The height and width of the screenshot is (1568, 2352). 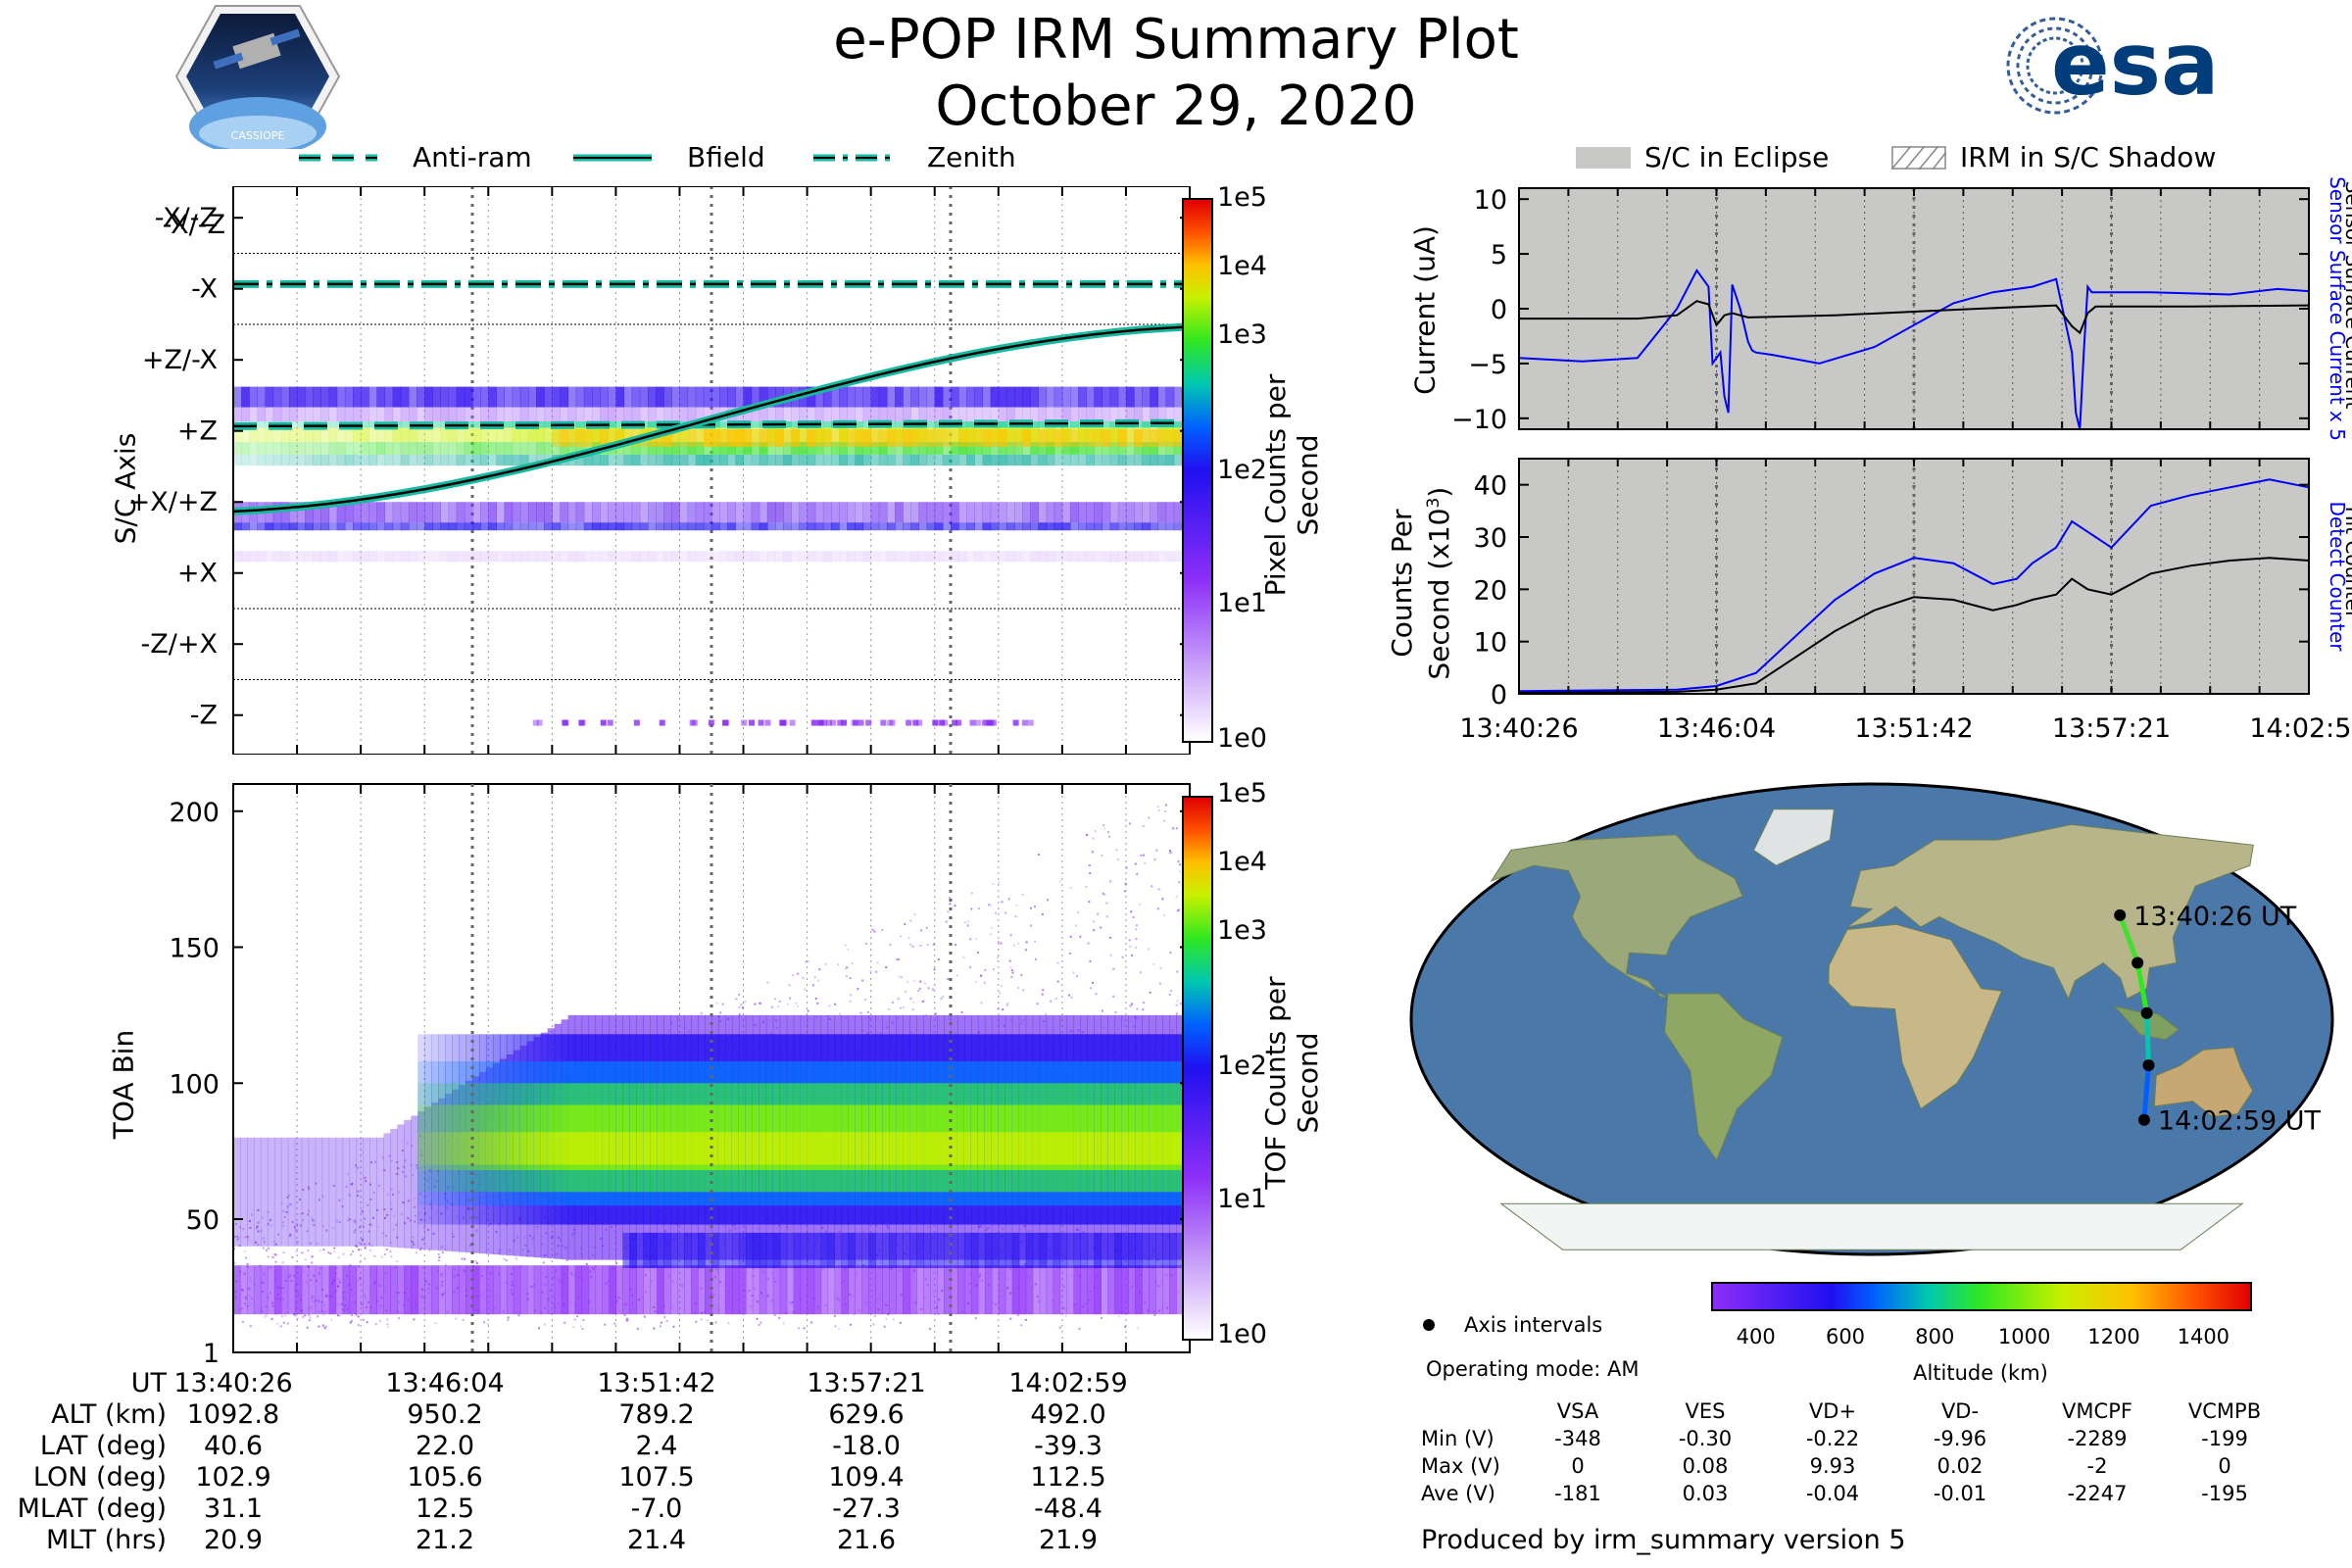 I want to click on legend-antiram: Anti-ram, so click(x=415, y=157).